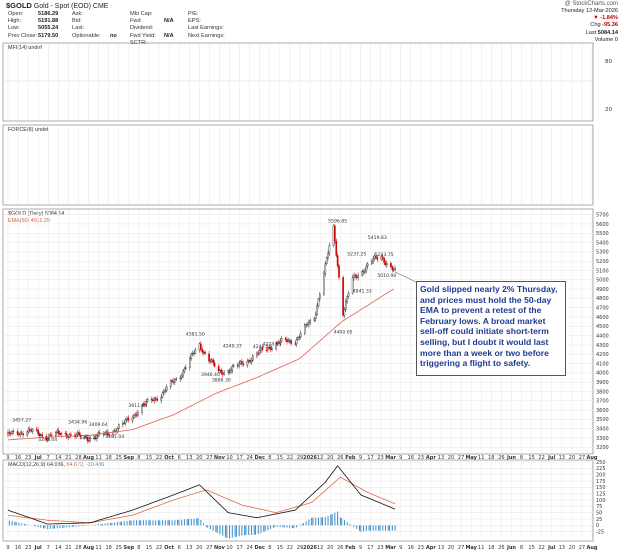 Image resolution: width=624 pixels, height=555 pixels. What do you see at coordinates (119, 548) in the screenshot?
I see `x-tick-label: 25` at bounding box center [119, 548].